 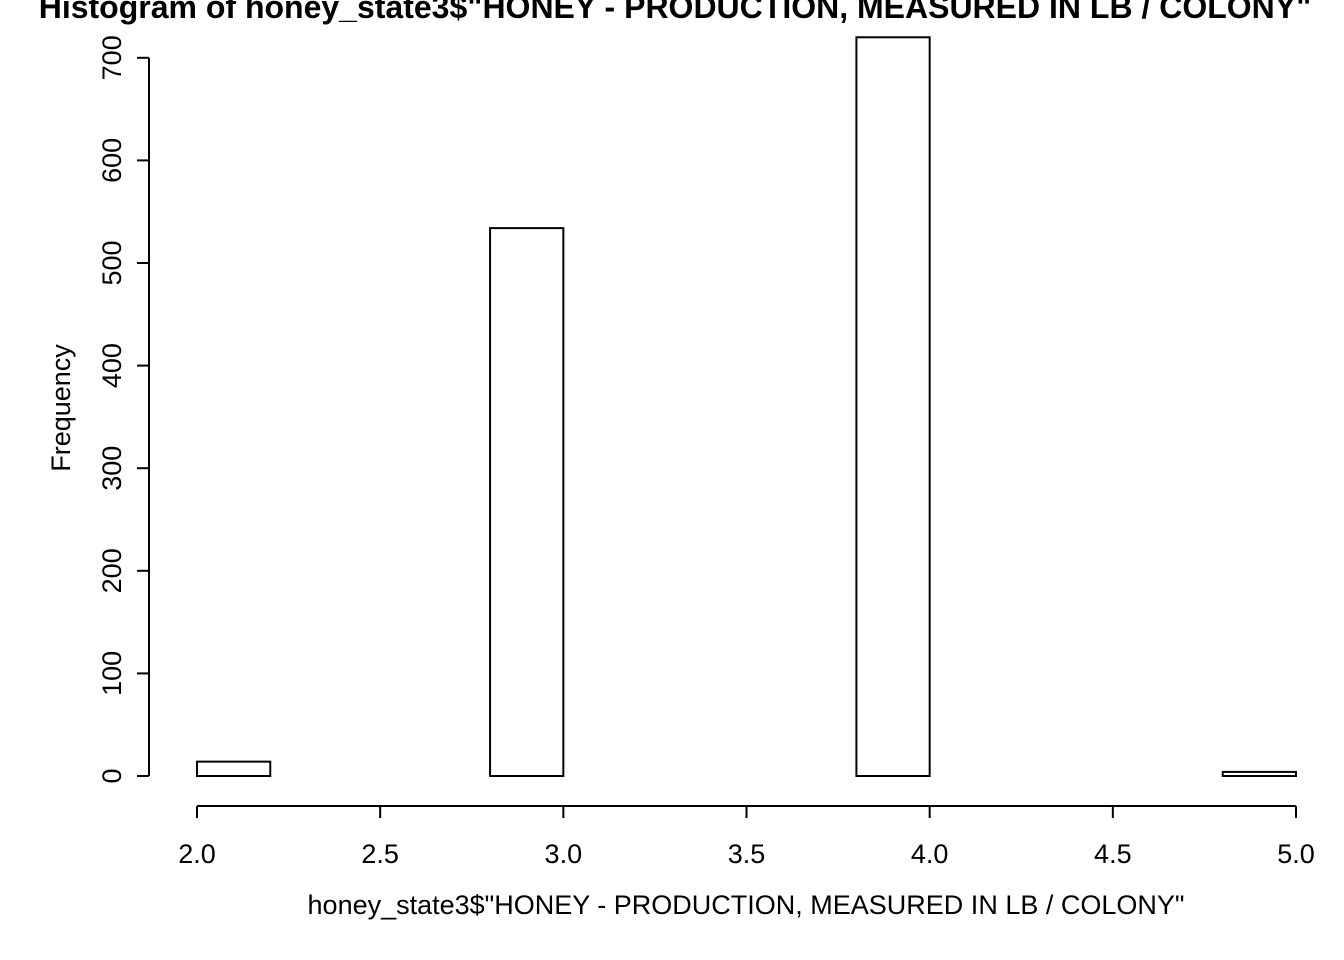 What do you see at coordinates (112, 468) in the screenshot?
I see `y-tick-label: 300` at bounding box center [112, 468].